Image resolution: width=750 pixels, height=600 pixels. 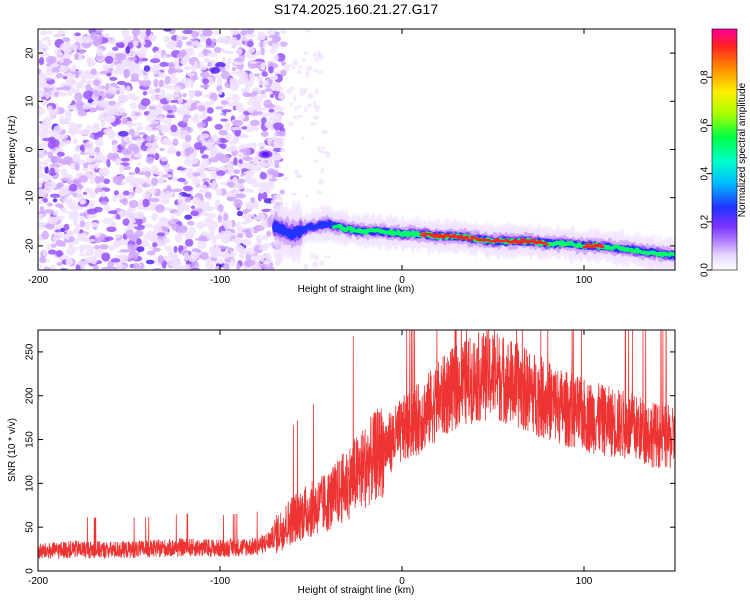 I want to click on x-tick-label: -100, so click(x=220, y=280).